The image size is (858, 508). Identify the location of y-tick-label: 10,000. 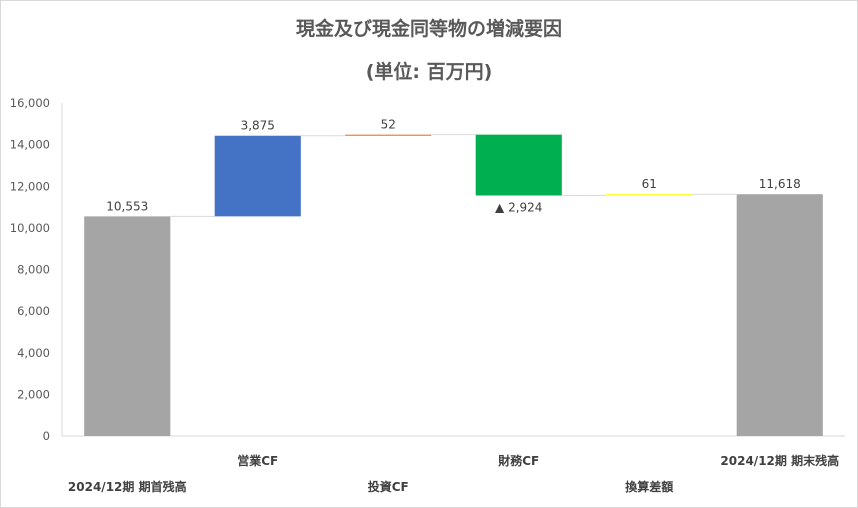
(30, 228).